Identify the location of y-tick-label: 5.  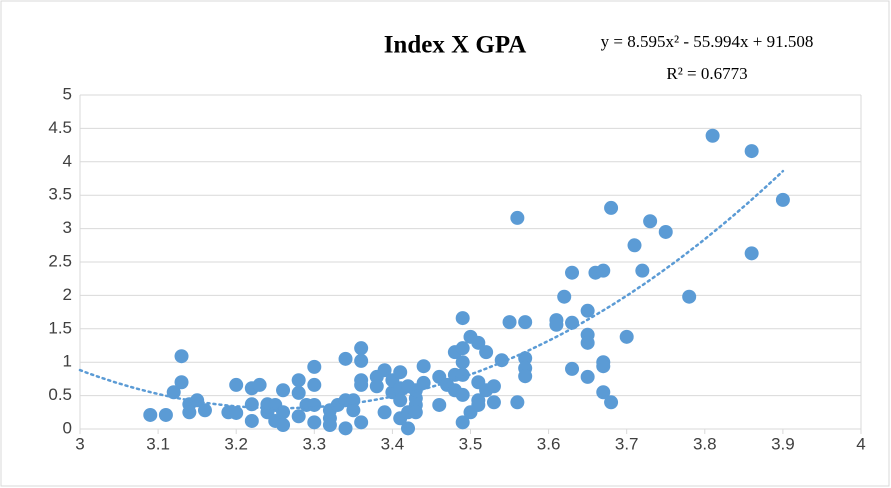
(67, 93).